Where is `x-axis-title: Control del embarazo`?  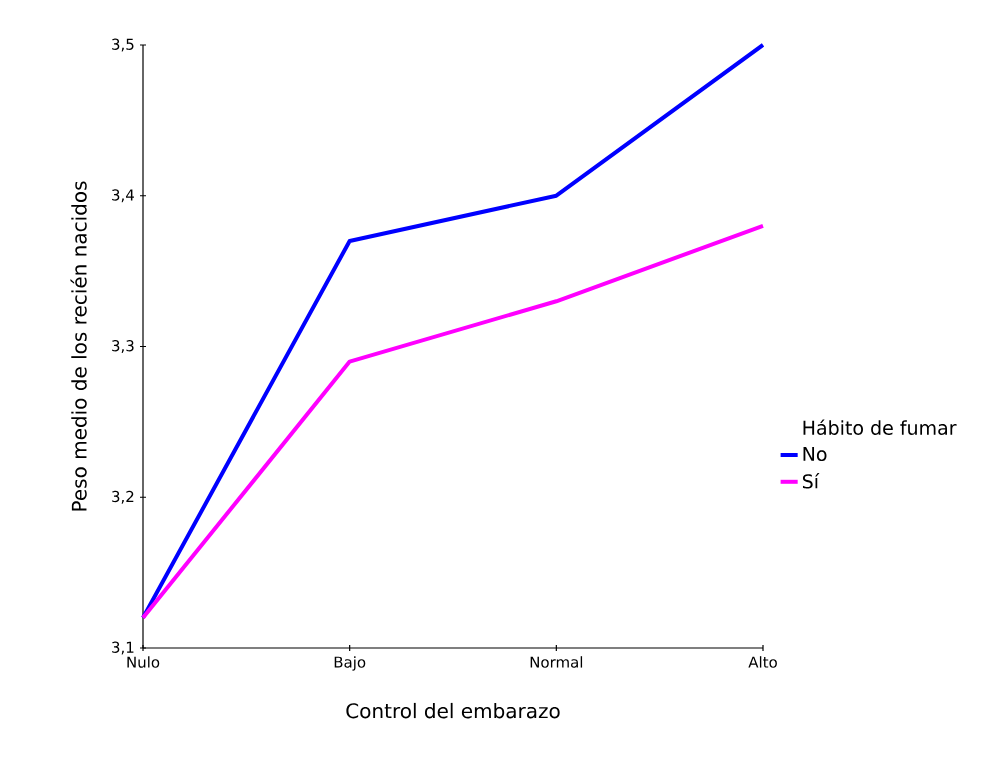
x-axis-title: Control del embarazo is located at coordinates (453, 710).